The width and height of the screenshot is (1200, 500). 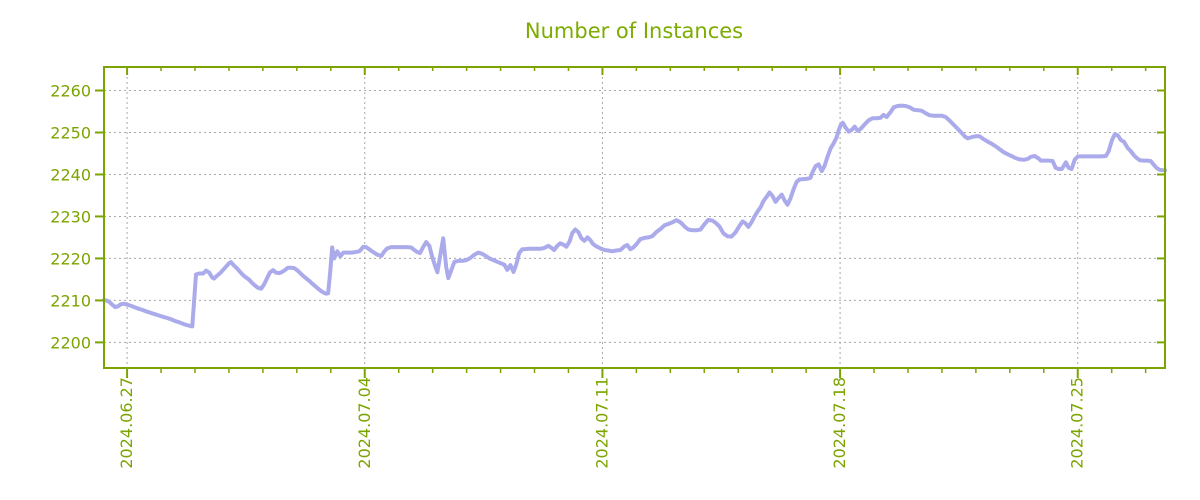 I want to click on y-axis-tick-label: 2240, so click(x=70, y=174).